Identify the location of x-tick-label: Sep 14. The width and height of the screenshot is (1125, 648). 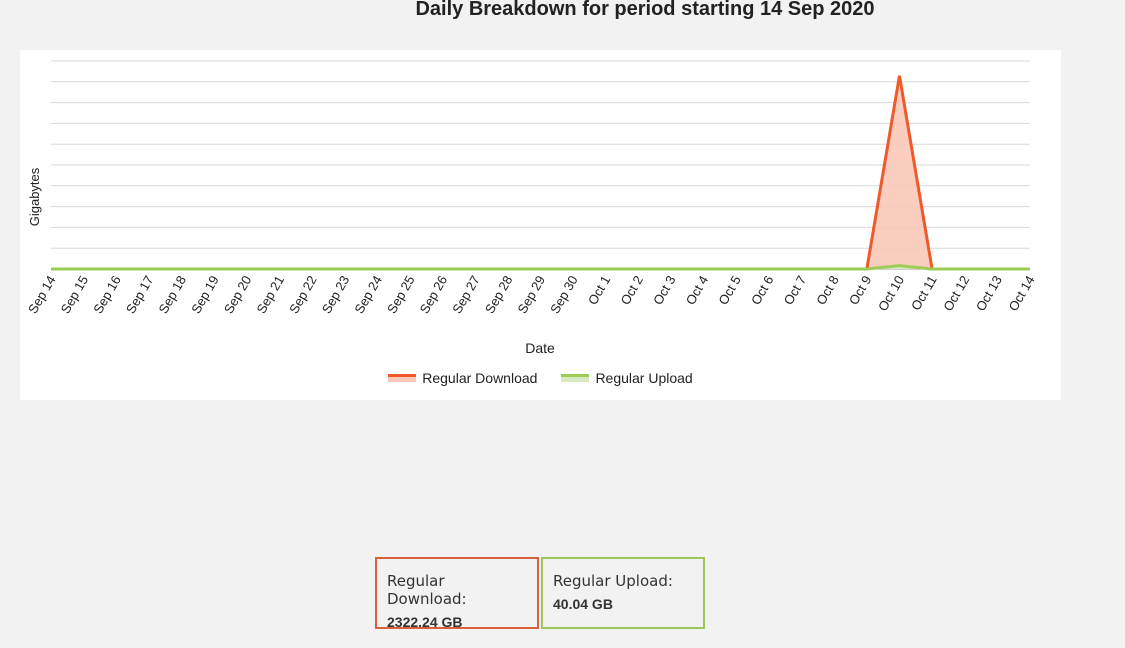
(42, 294).